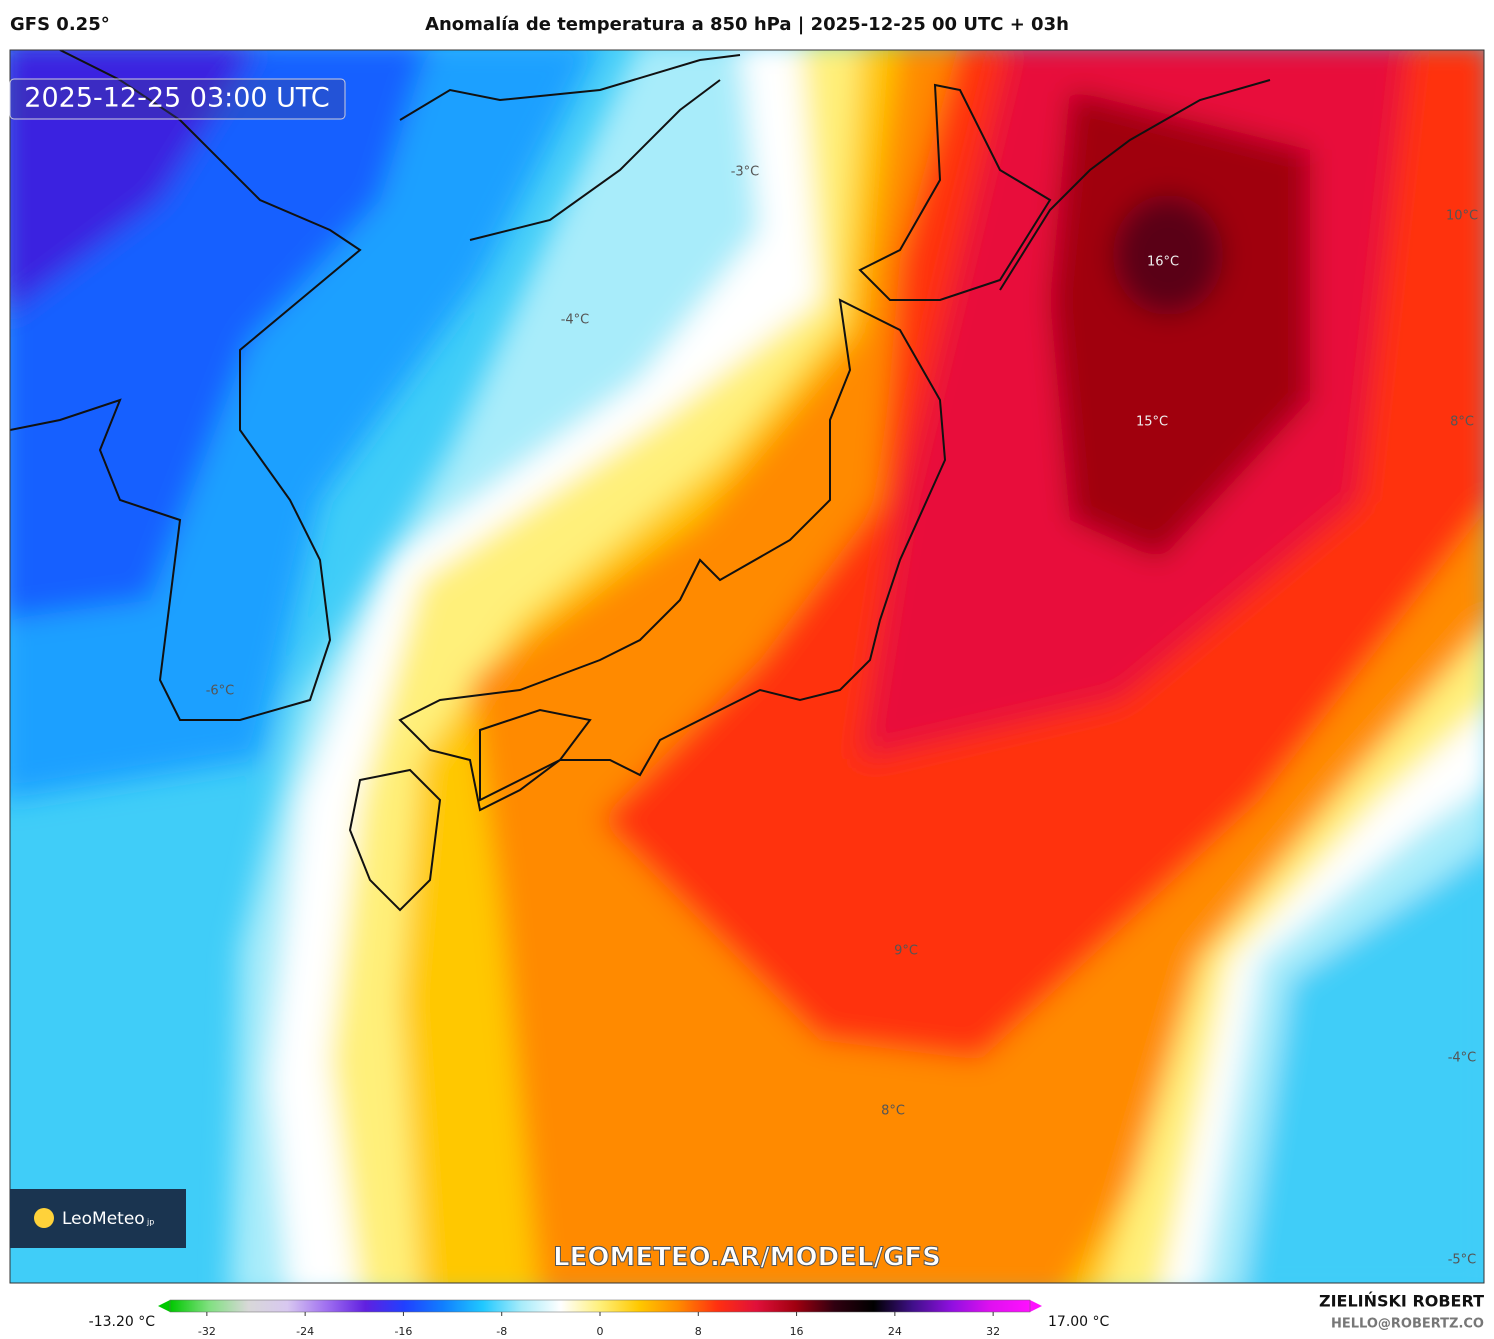  Describe the element at coordinates (305, 1331) in the screenshot. I see `colorbar-tick-label: -24` at that location.